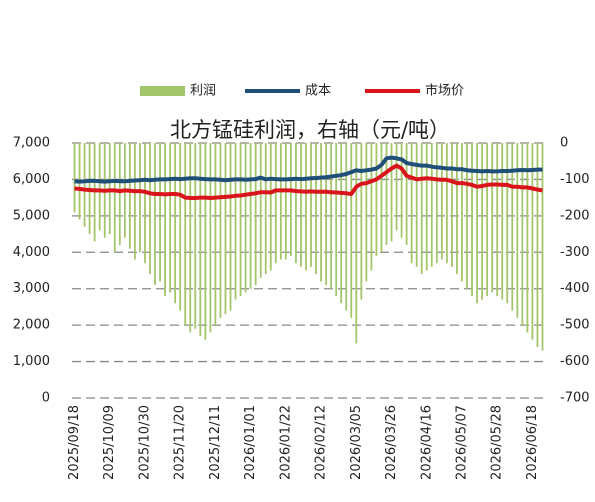 This screenshot has height=502, width=595. Describe the element at coordinates (321, 442) in the screenshot. I see `x-tick-label: 2026/02/12` at that location.